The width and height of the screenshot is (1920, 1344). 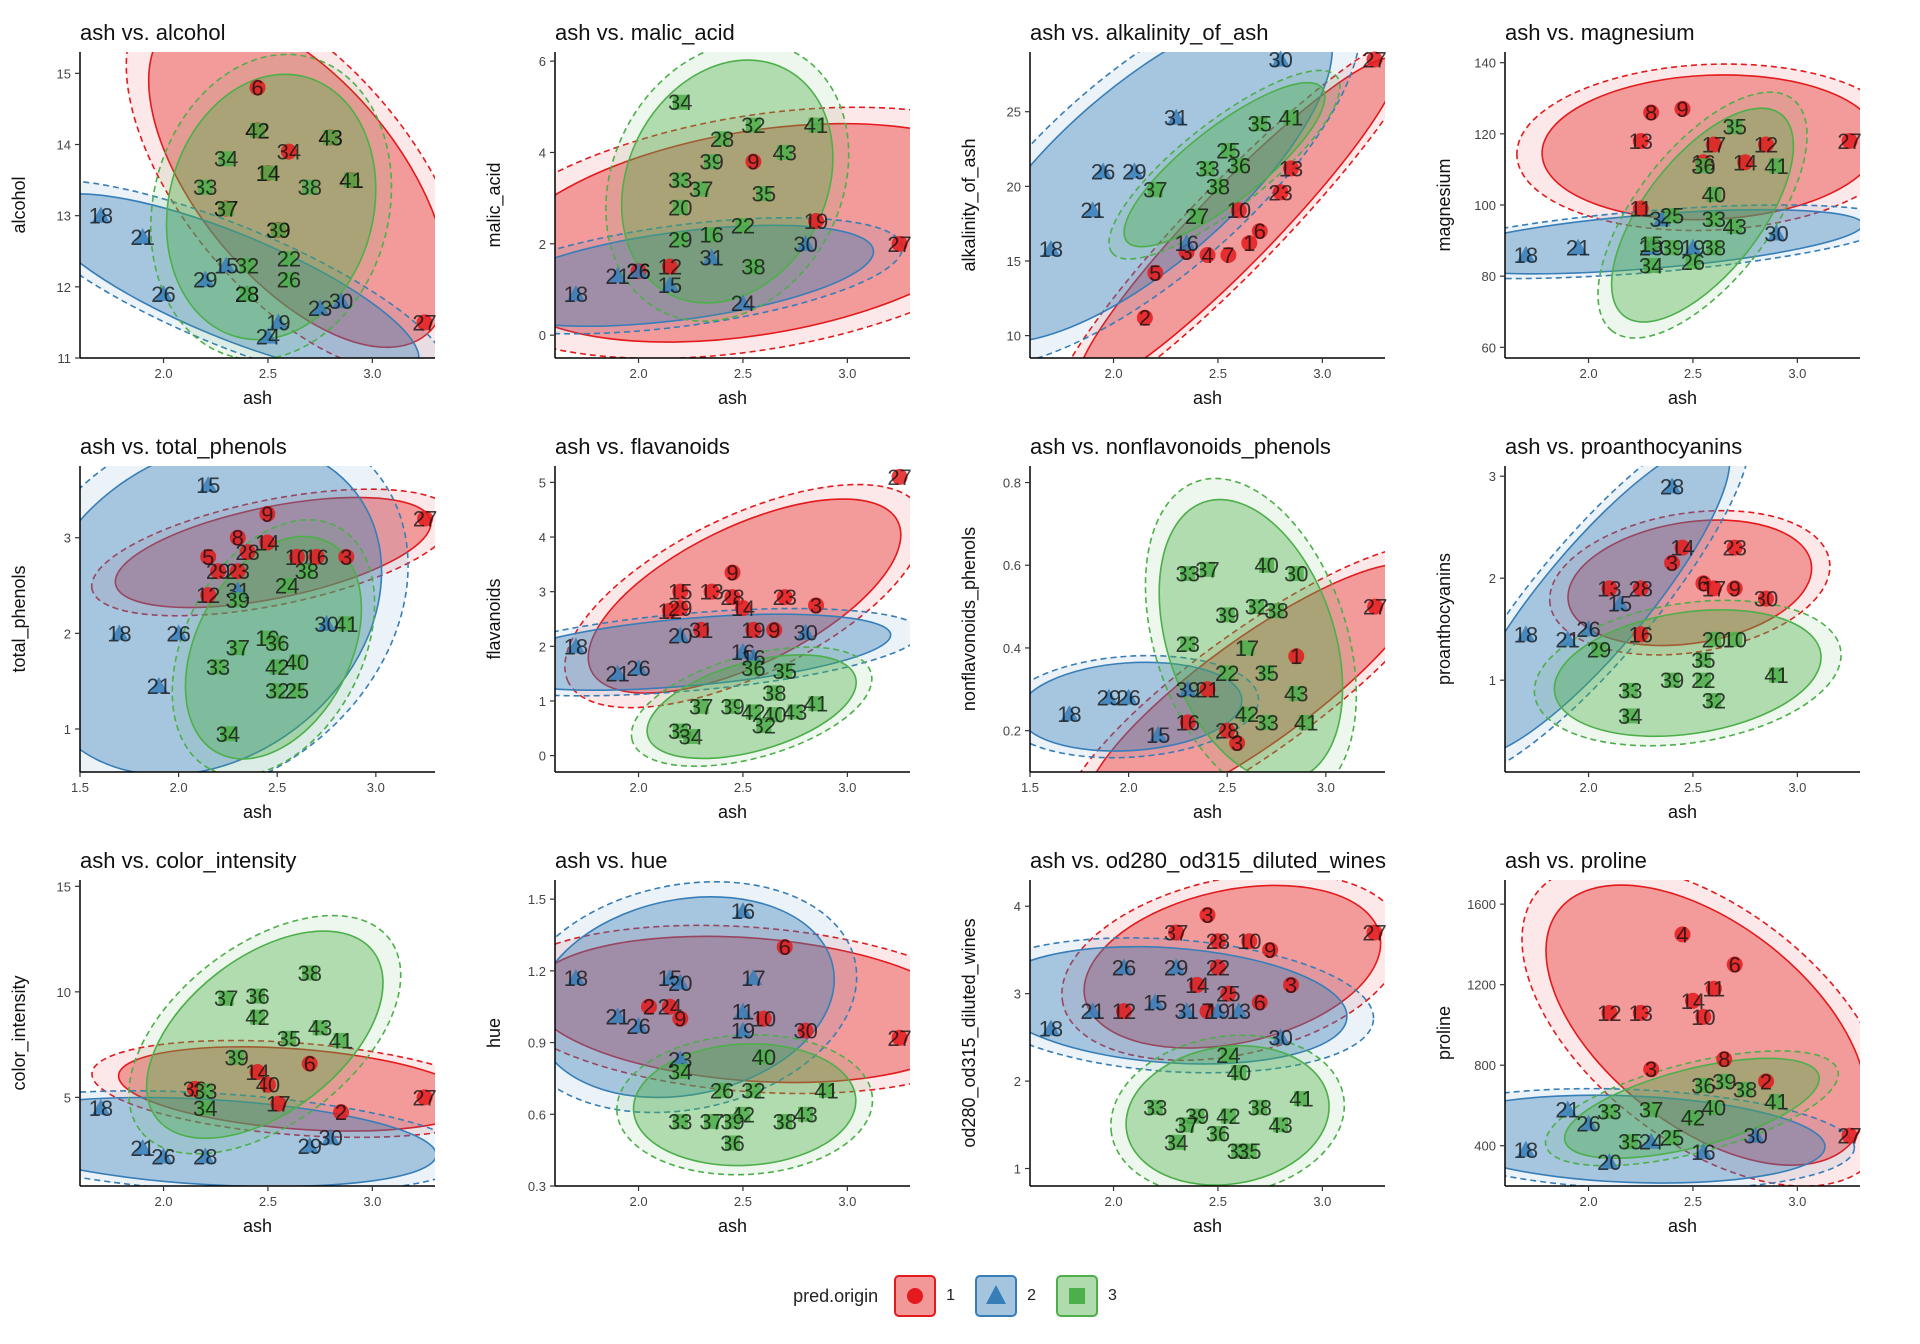 I want to click on series-3-dashed-ellipse, so click(x=1687, y=673).